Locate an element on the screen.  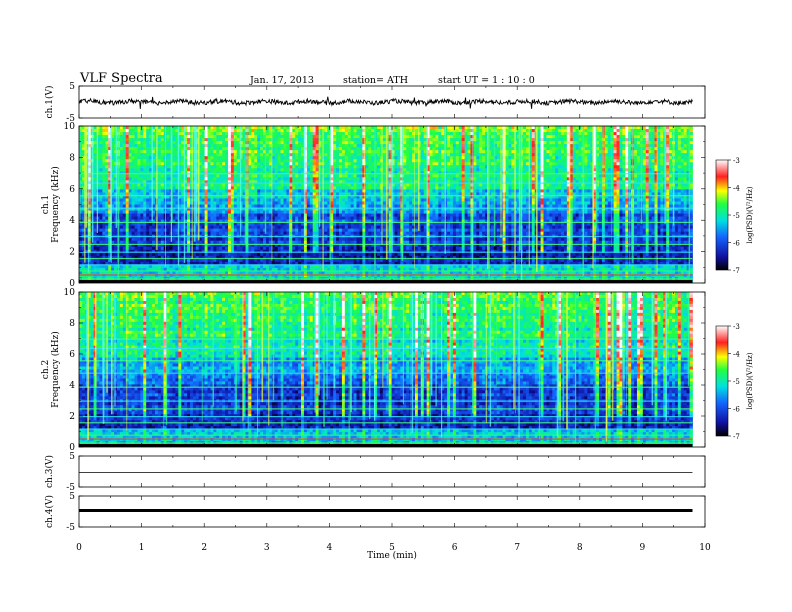
x-tick-label: 8 is located at coordinates (580, 548).